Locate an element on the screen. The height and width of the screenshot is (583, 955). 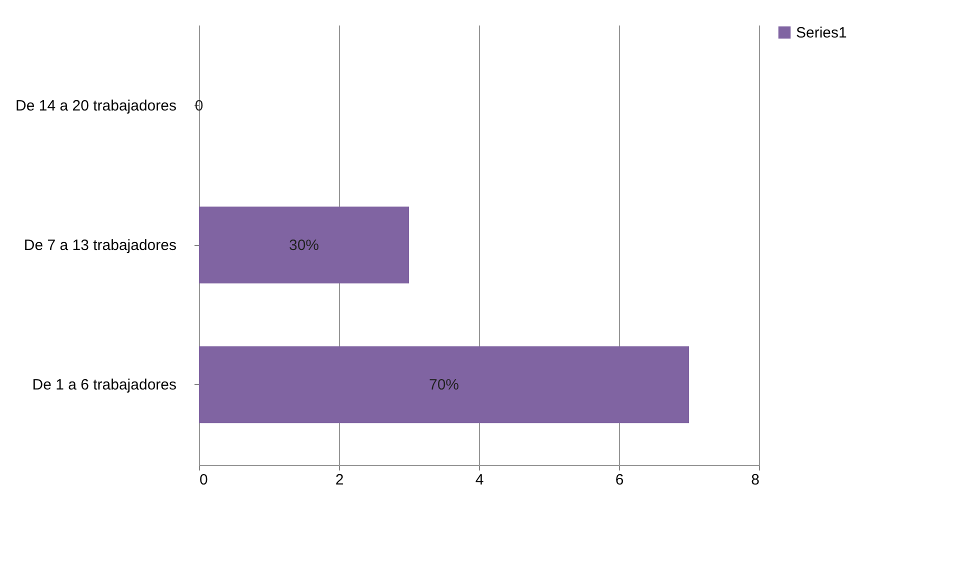
x-tick-label: 6 is located at coordinates (619, 480).